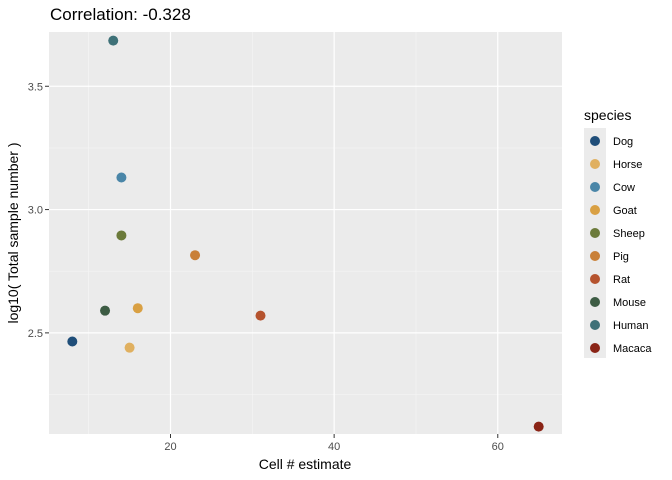 This screenshot has height=480, width=672. Describe the element at coordinates (625, 211) in the screenshot. I see `legend-label-goat: Goat` at that location.